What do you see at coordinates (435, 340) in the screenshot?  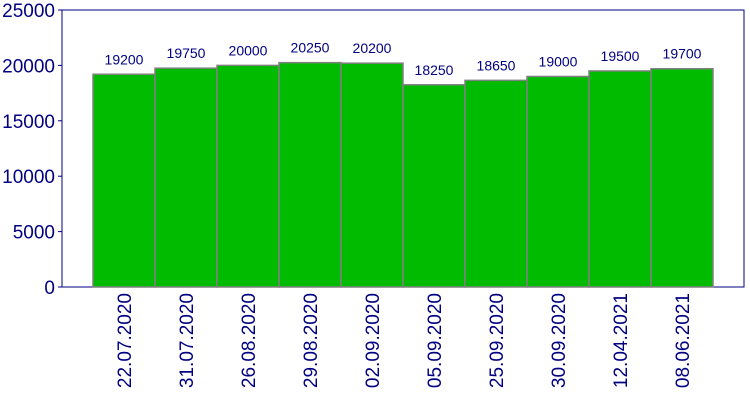 I see `x-tick-label: 05.09.2020` at bounding box center [435, 340].